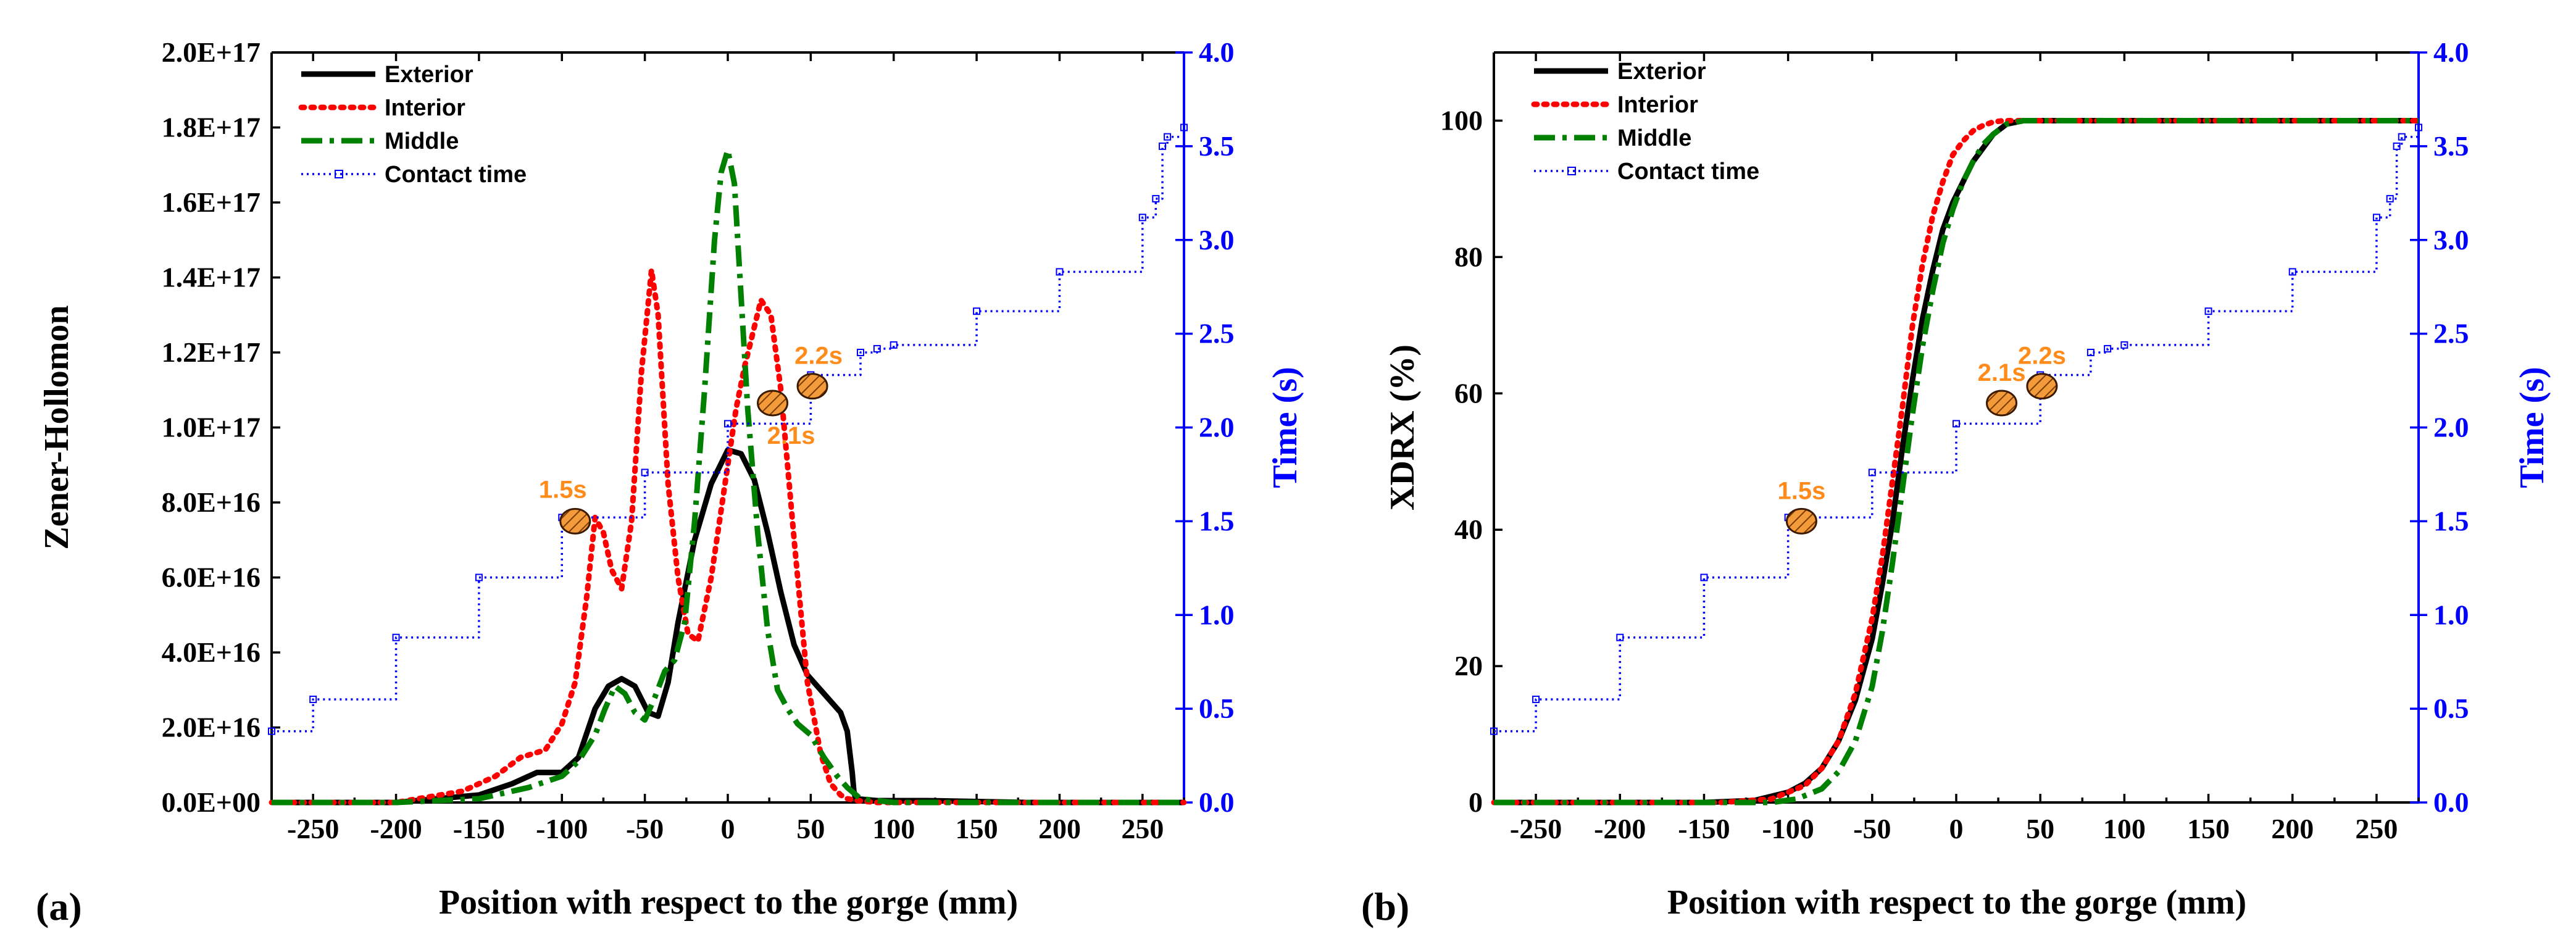 The height and width of the screenshot is (950, 2576). What do you see at coordinates (211, 577) in the screenshot?
I see `y-tick-label: 6.0E+16` at bounding box center [211, 577].